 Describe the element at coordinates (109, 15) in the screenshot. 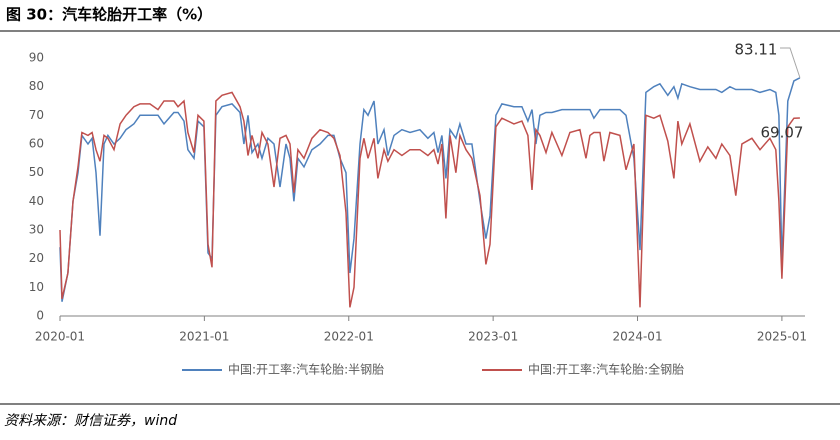

I see `chart-title: 图 30：汽车轮胎开工率（%）` at that location.